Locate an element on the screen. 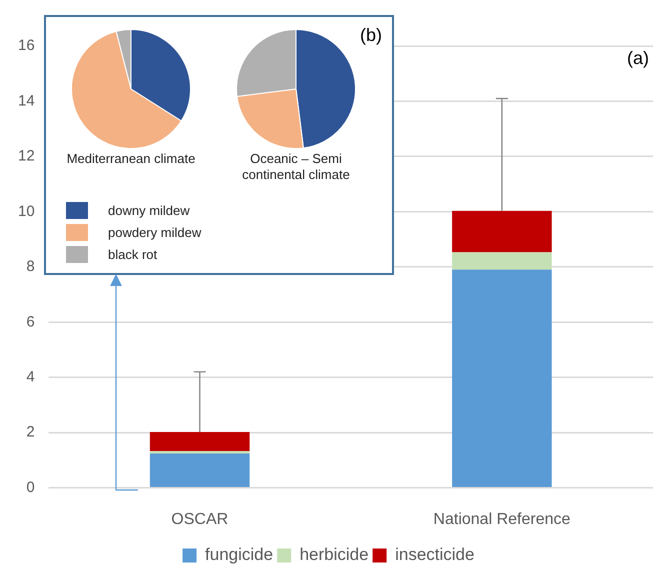 The width and height of the screenshot is (657, 574). y-tick-label: 14 is located at coordinates (26, 101).